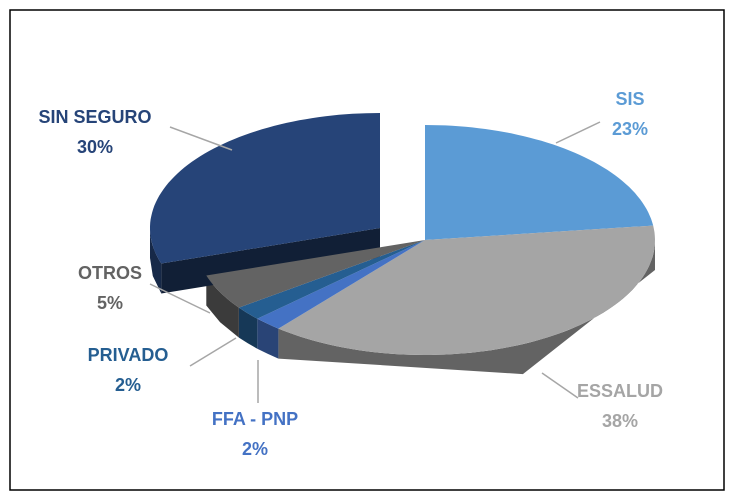 The width and height of the screenshot is (735, 500). What do you see at coordinates (95, 147) in the screenshot?
I see `value-label: 30%` at bounding box center [95, 147].